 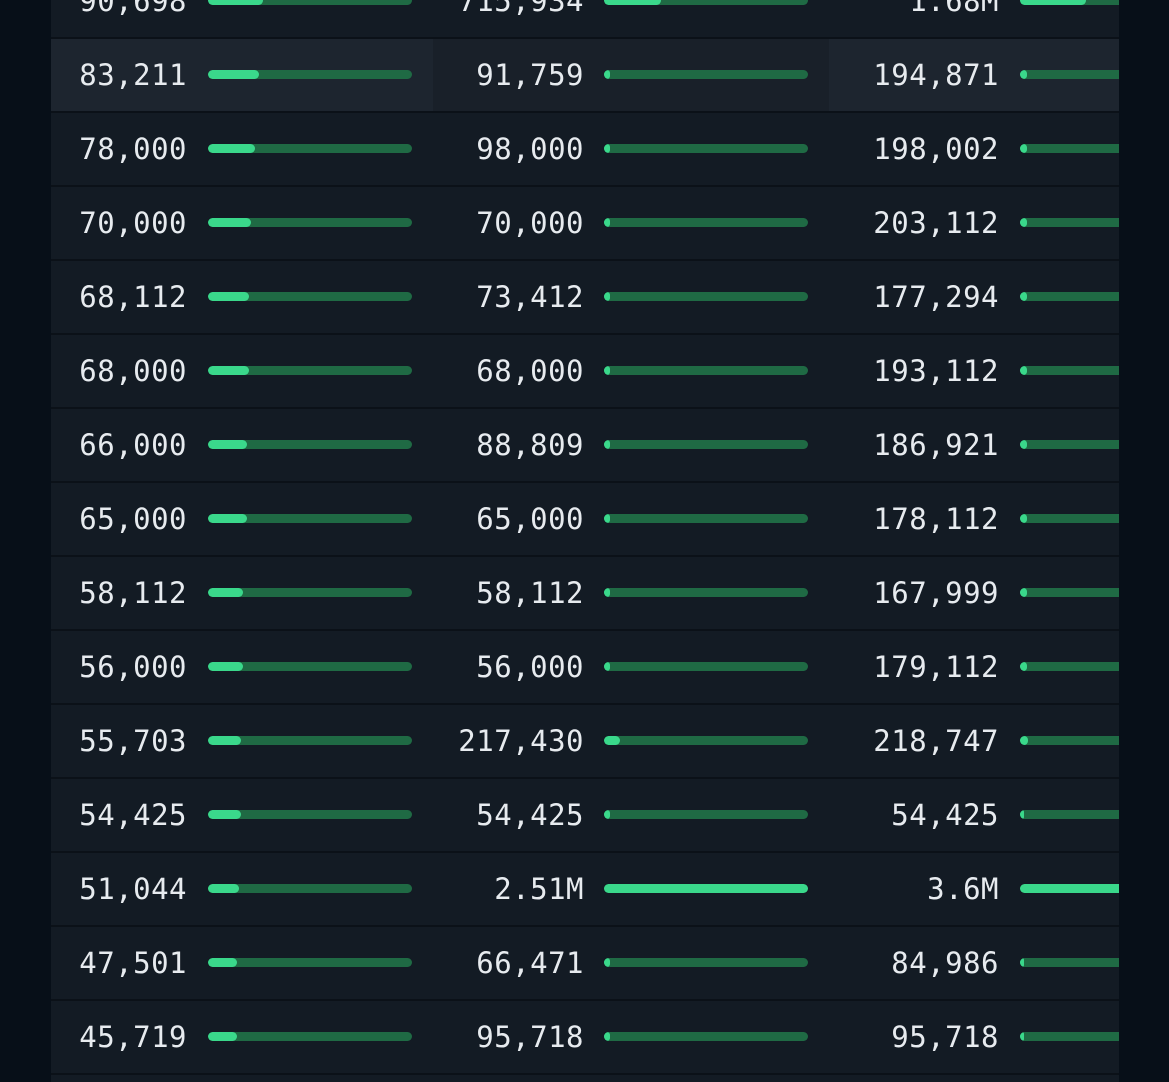 I want to click on table-row: 58,112 58,112 167,999, so click(x=585, y=594).